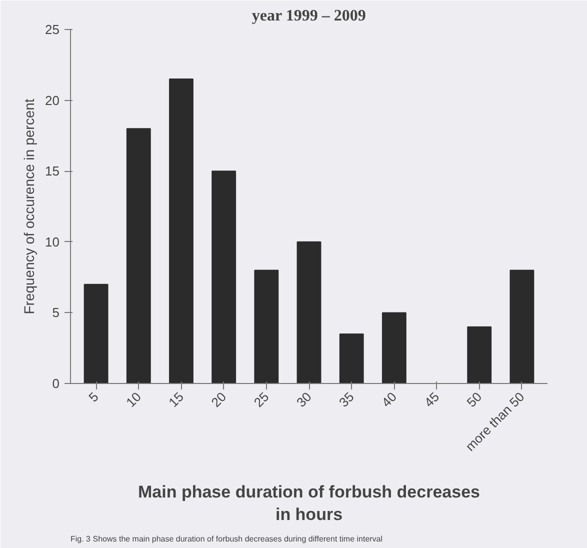  I want to click on y-tick-label: 25, so click(52, 29).